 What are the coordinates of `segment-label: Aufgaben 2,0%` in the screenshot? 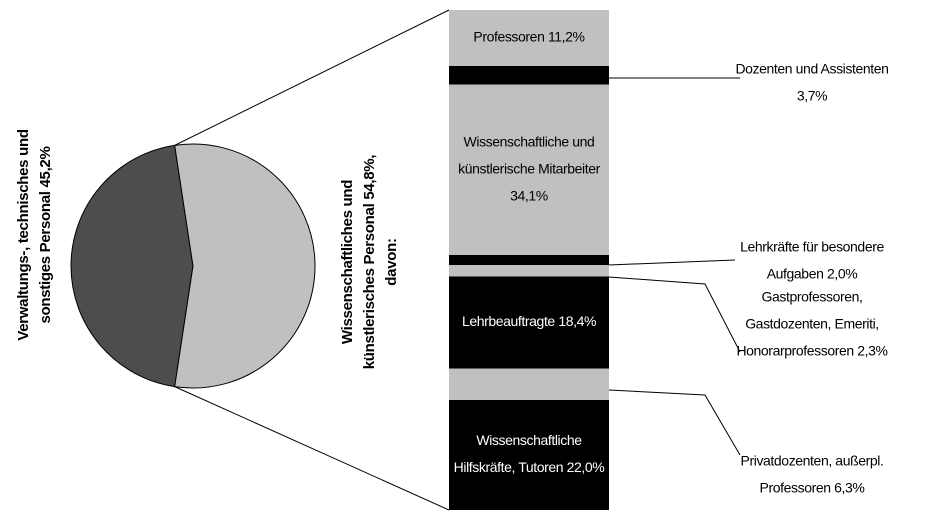 It's located at (812, 274).